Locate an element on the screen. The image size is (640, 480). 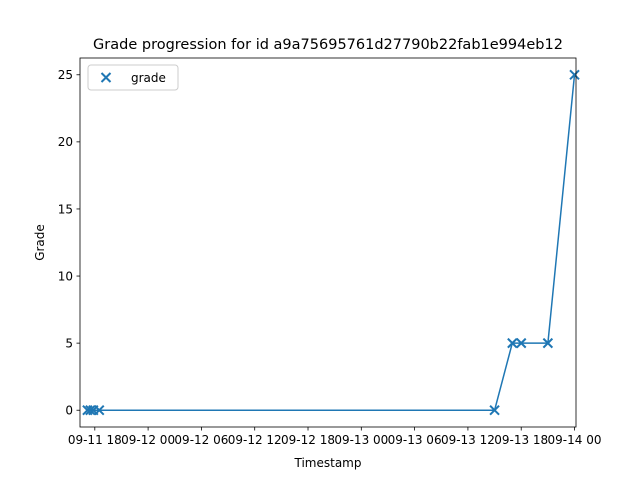
legend-box is located at coordinates (133, 77).